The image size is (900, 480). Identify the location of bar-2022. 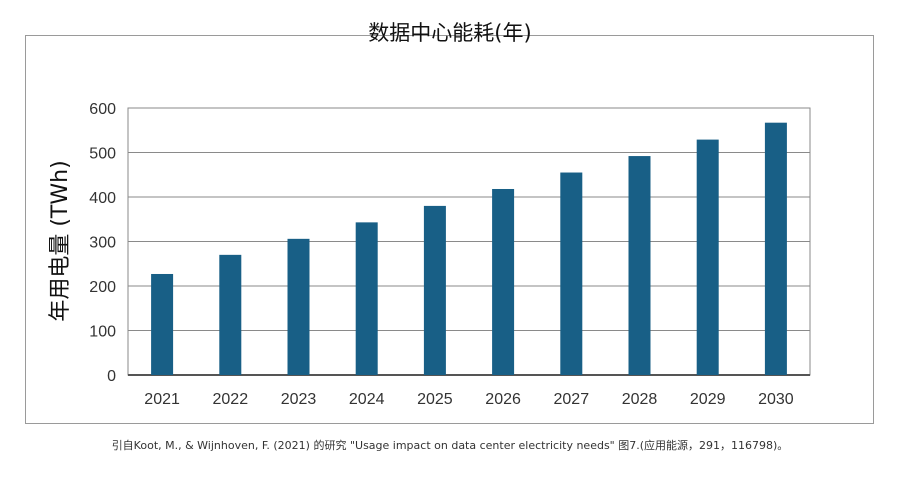
(230, 314).